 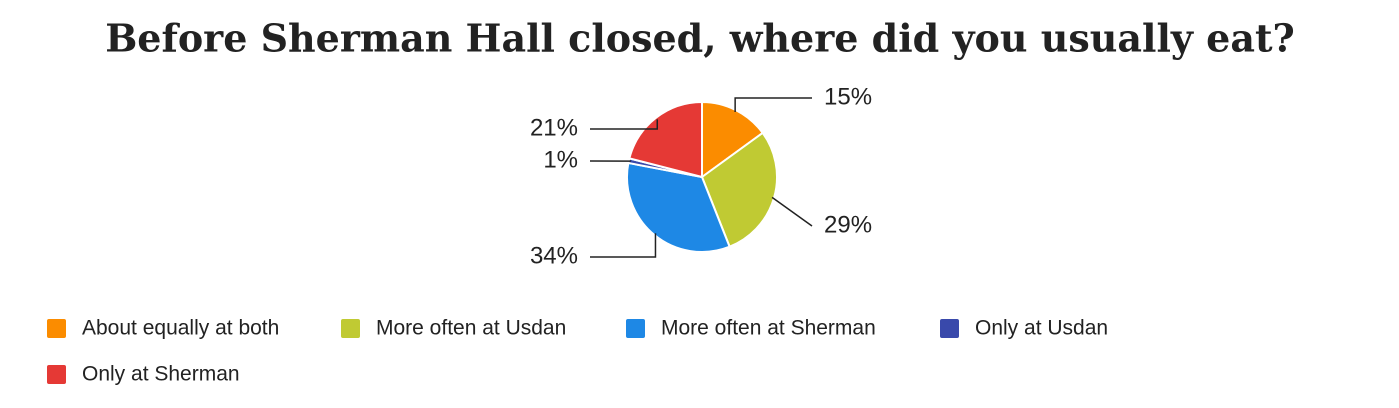 I want to click on data-label: 21%, so click(x=554, y=127).